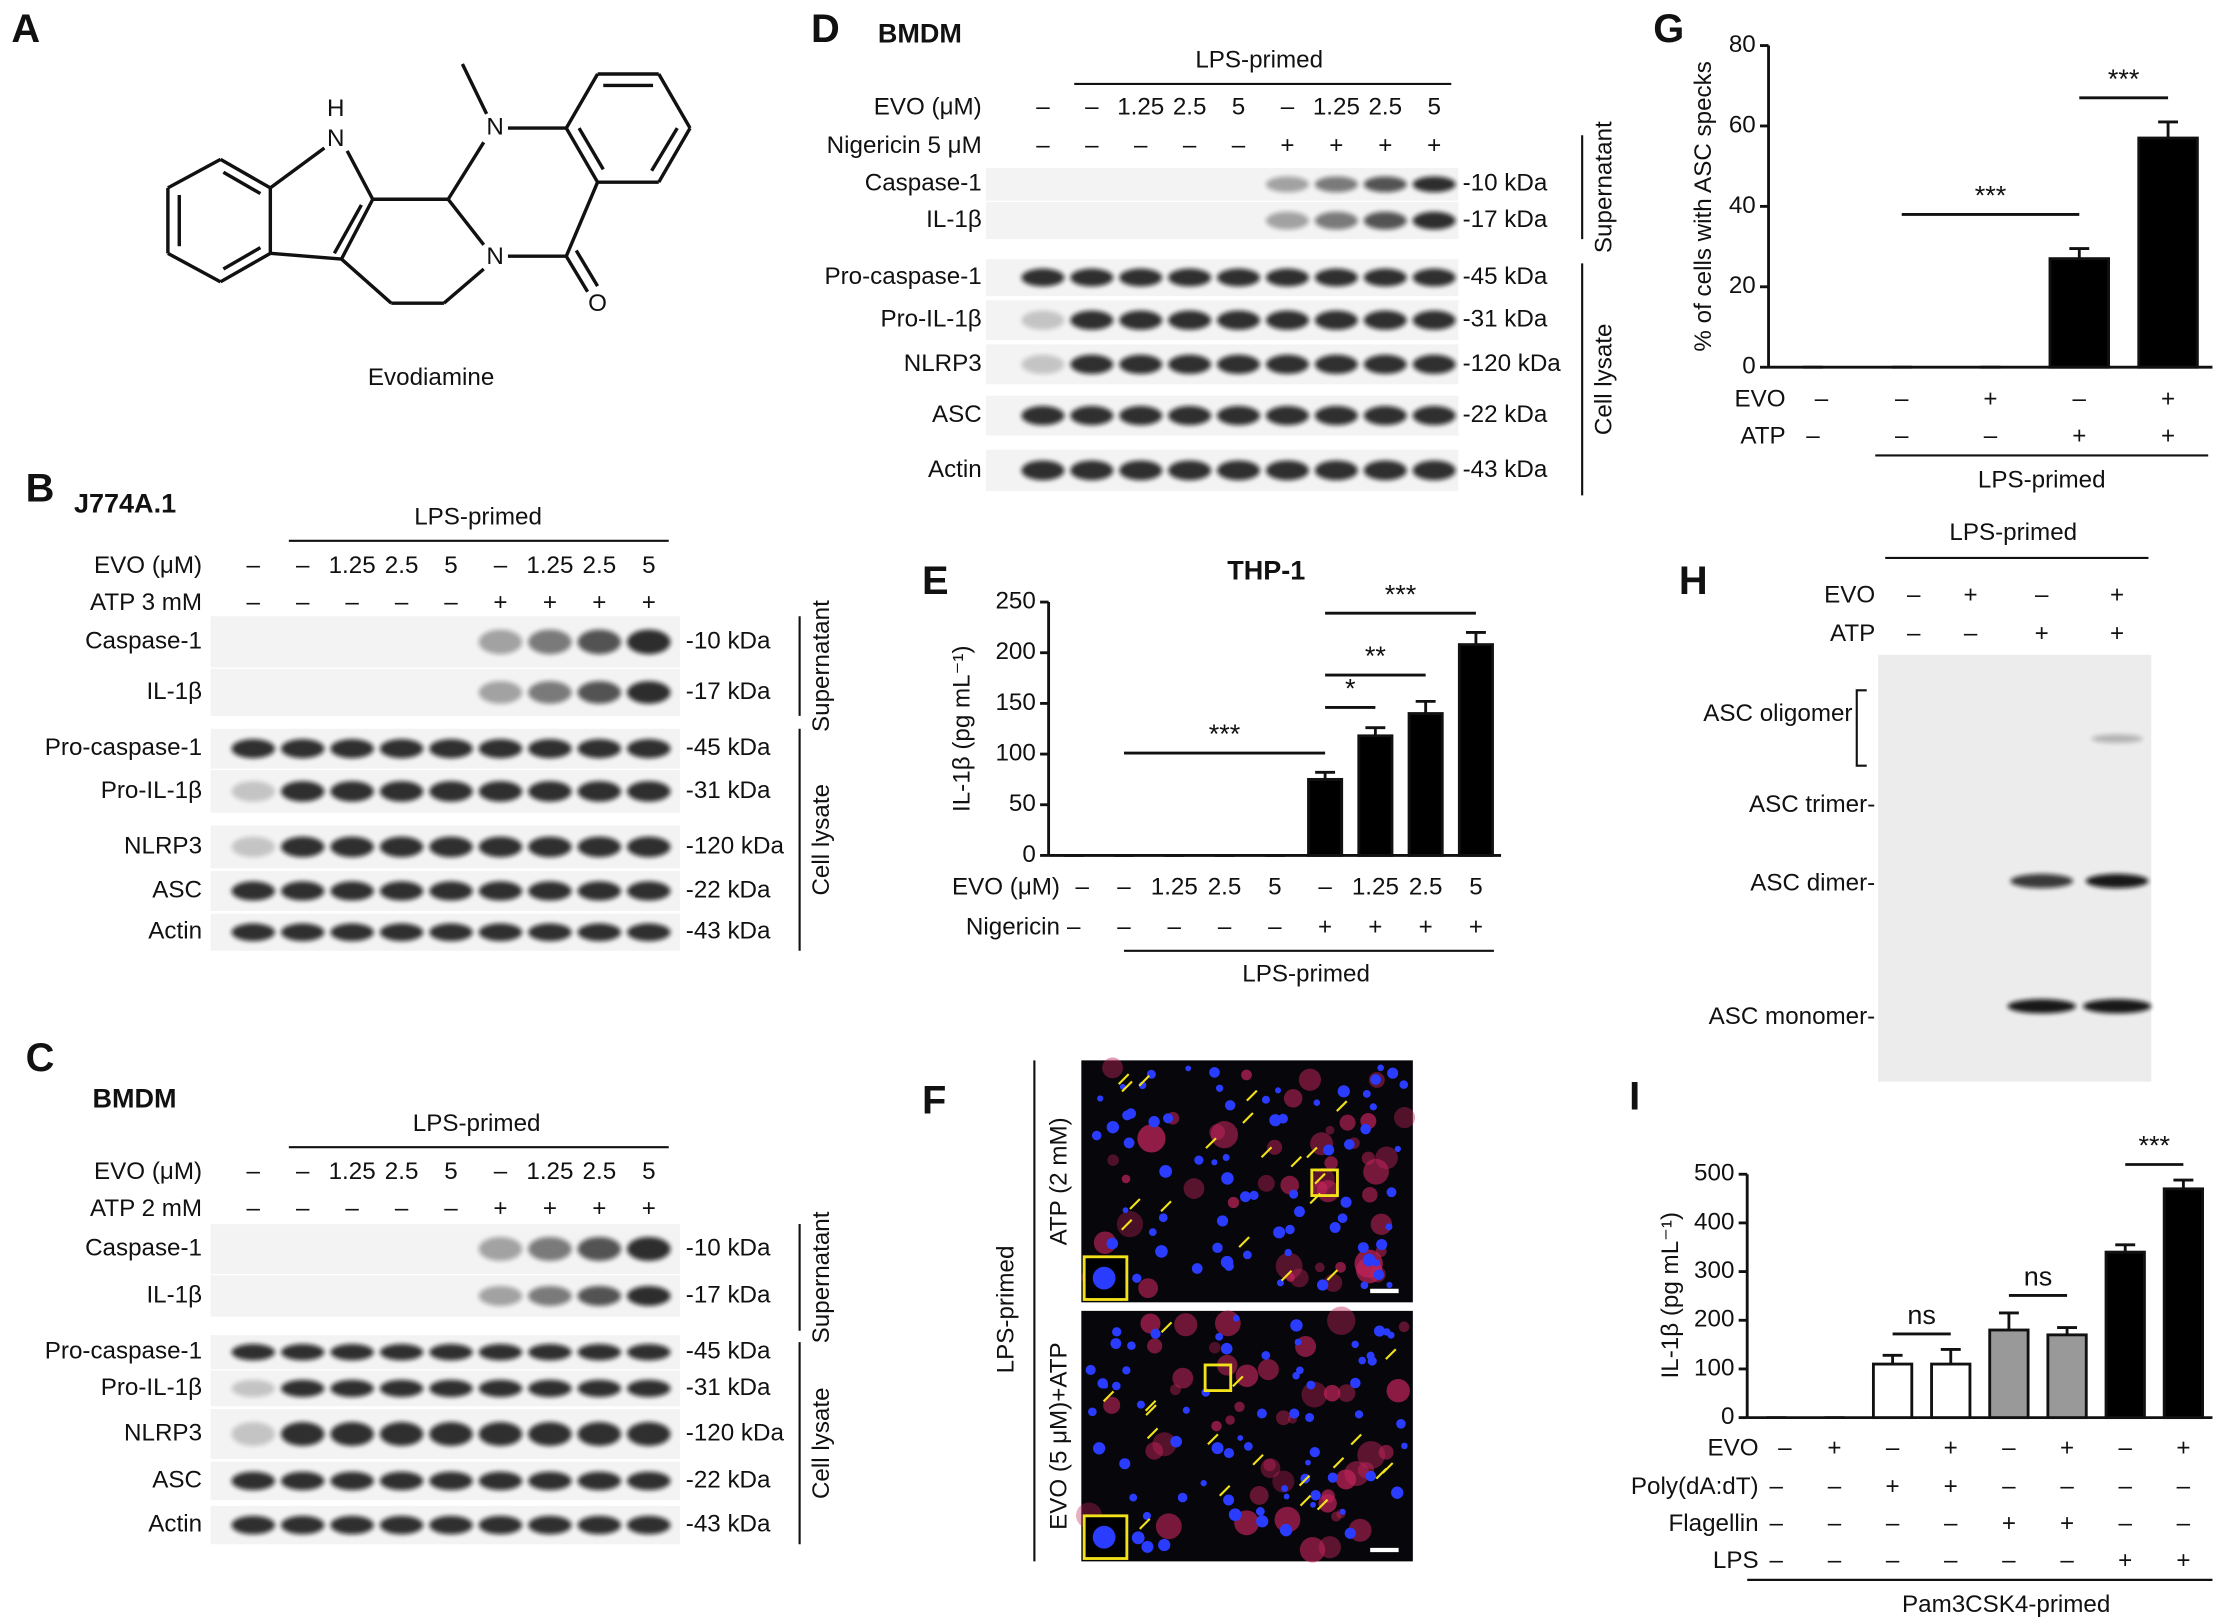 Image resolution: width=2221 pixels, height=1624 pixels. What do you see at coordinates (1861, 728) in the screenshot?
I see `bracket` at bounding box center [1861, 728].